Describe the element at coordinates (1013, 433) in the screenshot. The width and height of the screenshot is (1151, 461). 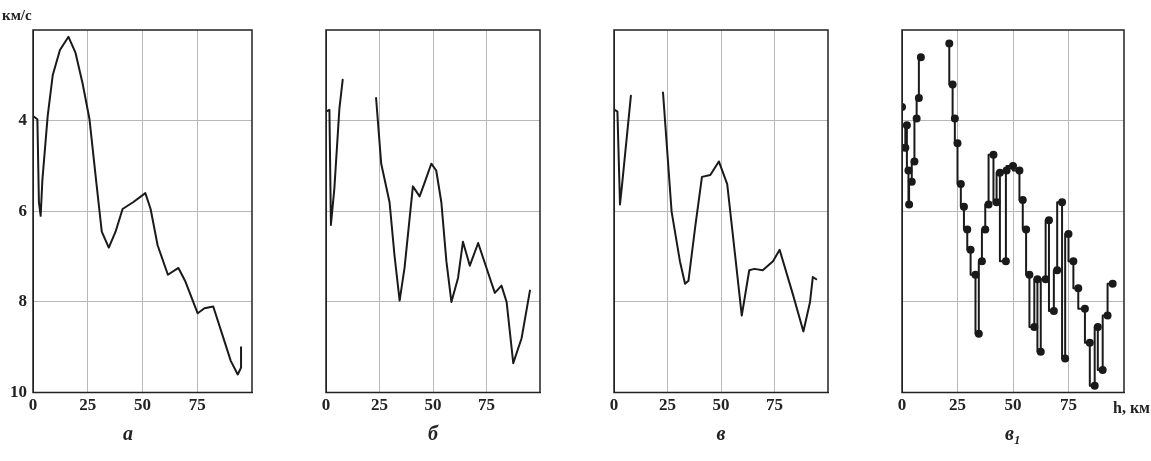
I see `text: в₁` at that location.